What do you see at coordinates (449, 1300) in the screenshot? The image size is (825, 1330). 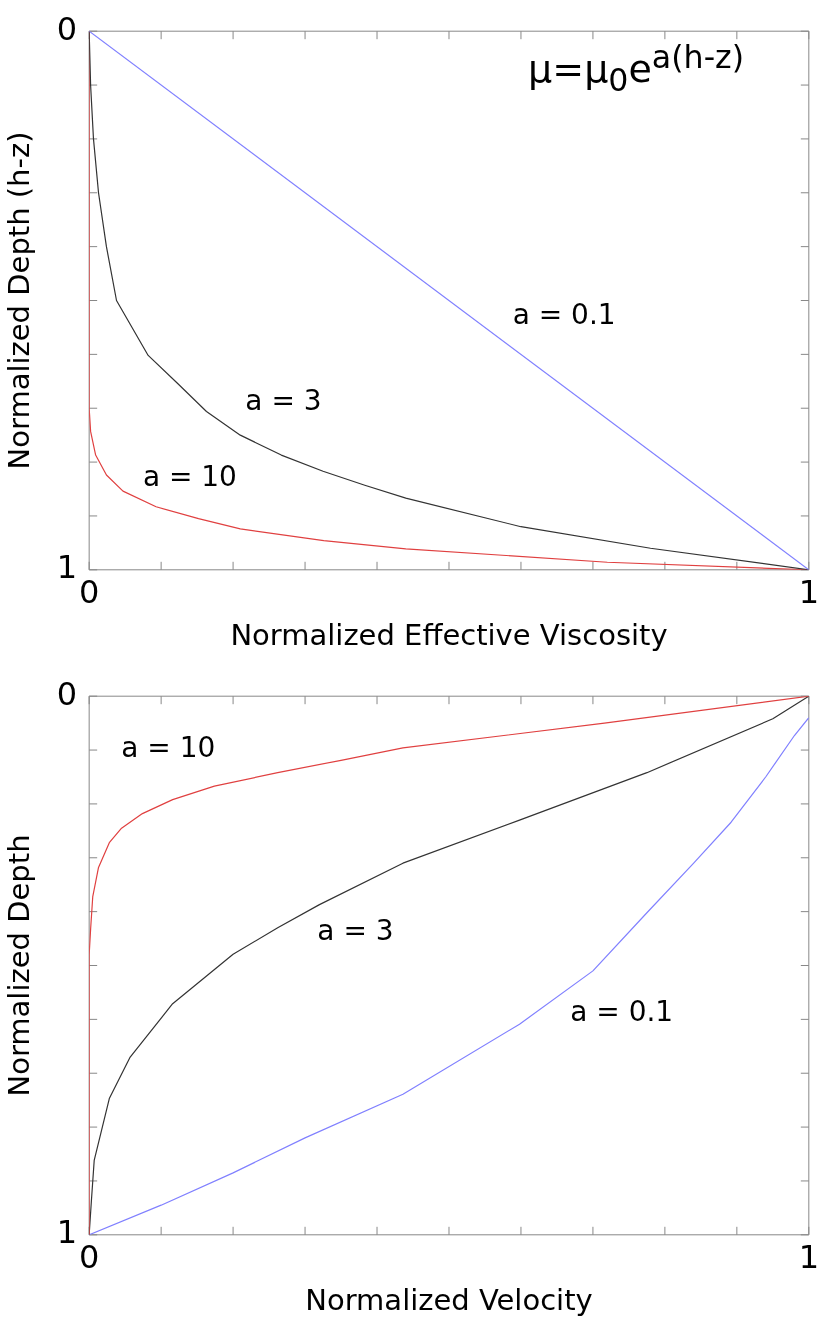 I see `x-axis-title: Normalized Velocity` at bounding box center [449, 1300].